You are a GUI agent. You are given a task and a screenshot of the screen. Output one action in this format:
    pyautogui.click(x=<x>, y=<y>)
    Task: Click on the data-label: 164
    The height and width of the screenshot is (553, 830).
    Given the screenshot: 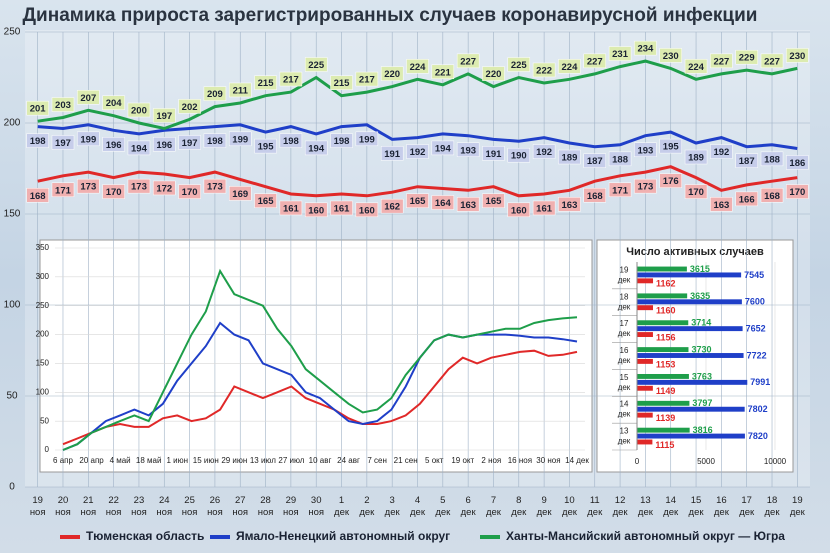 What is the action you would take?
    pyautogui.click(x=443, y=203)
    